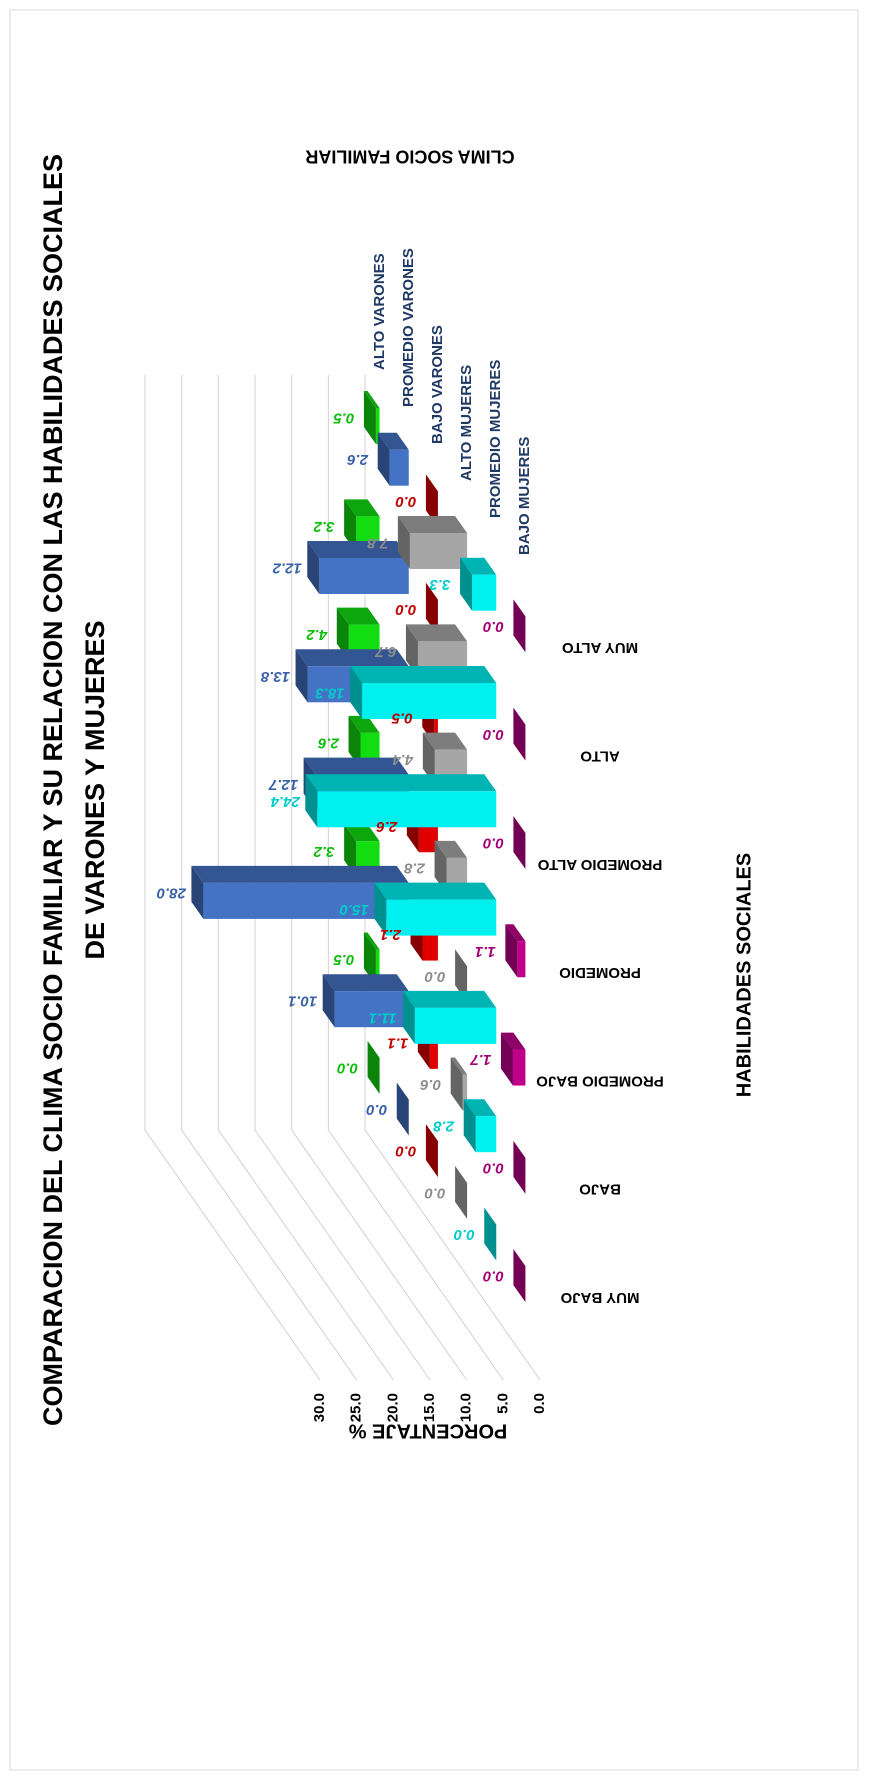 The height and width of the screenshot is (1782, 870). Describe the element at coordinates (495, 439) in the screenshot. I see `series-label: PROMEDIO MUJERES` at that location.